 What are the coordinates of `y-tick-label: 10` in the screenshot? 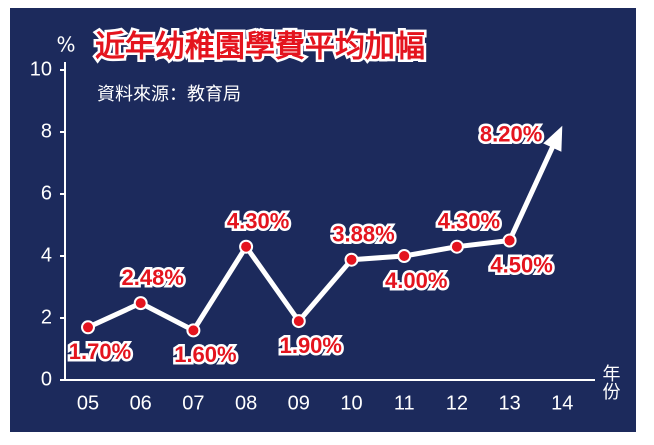 It's located at (41, 69).